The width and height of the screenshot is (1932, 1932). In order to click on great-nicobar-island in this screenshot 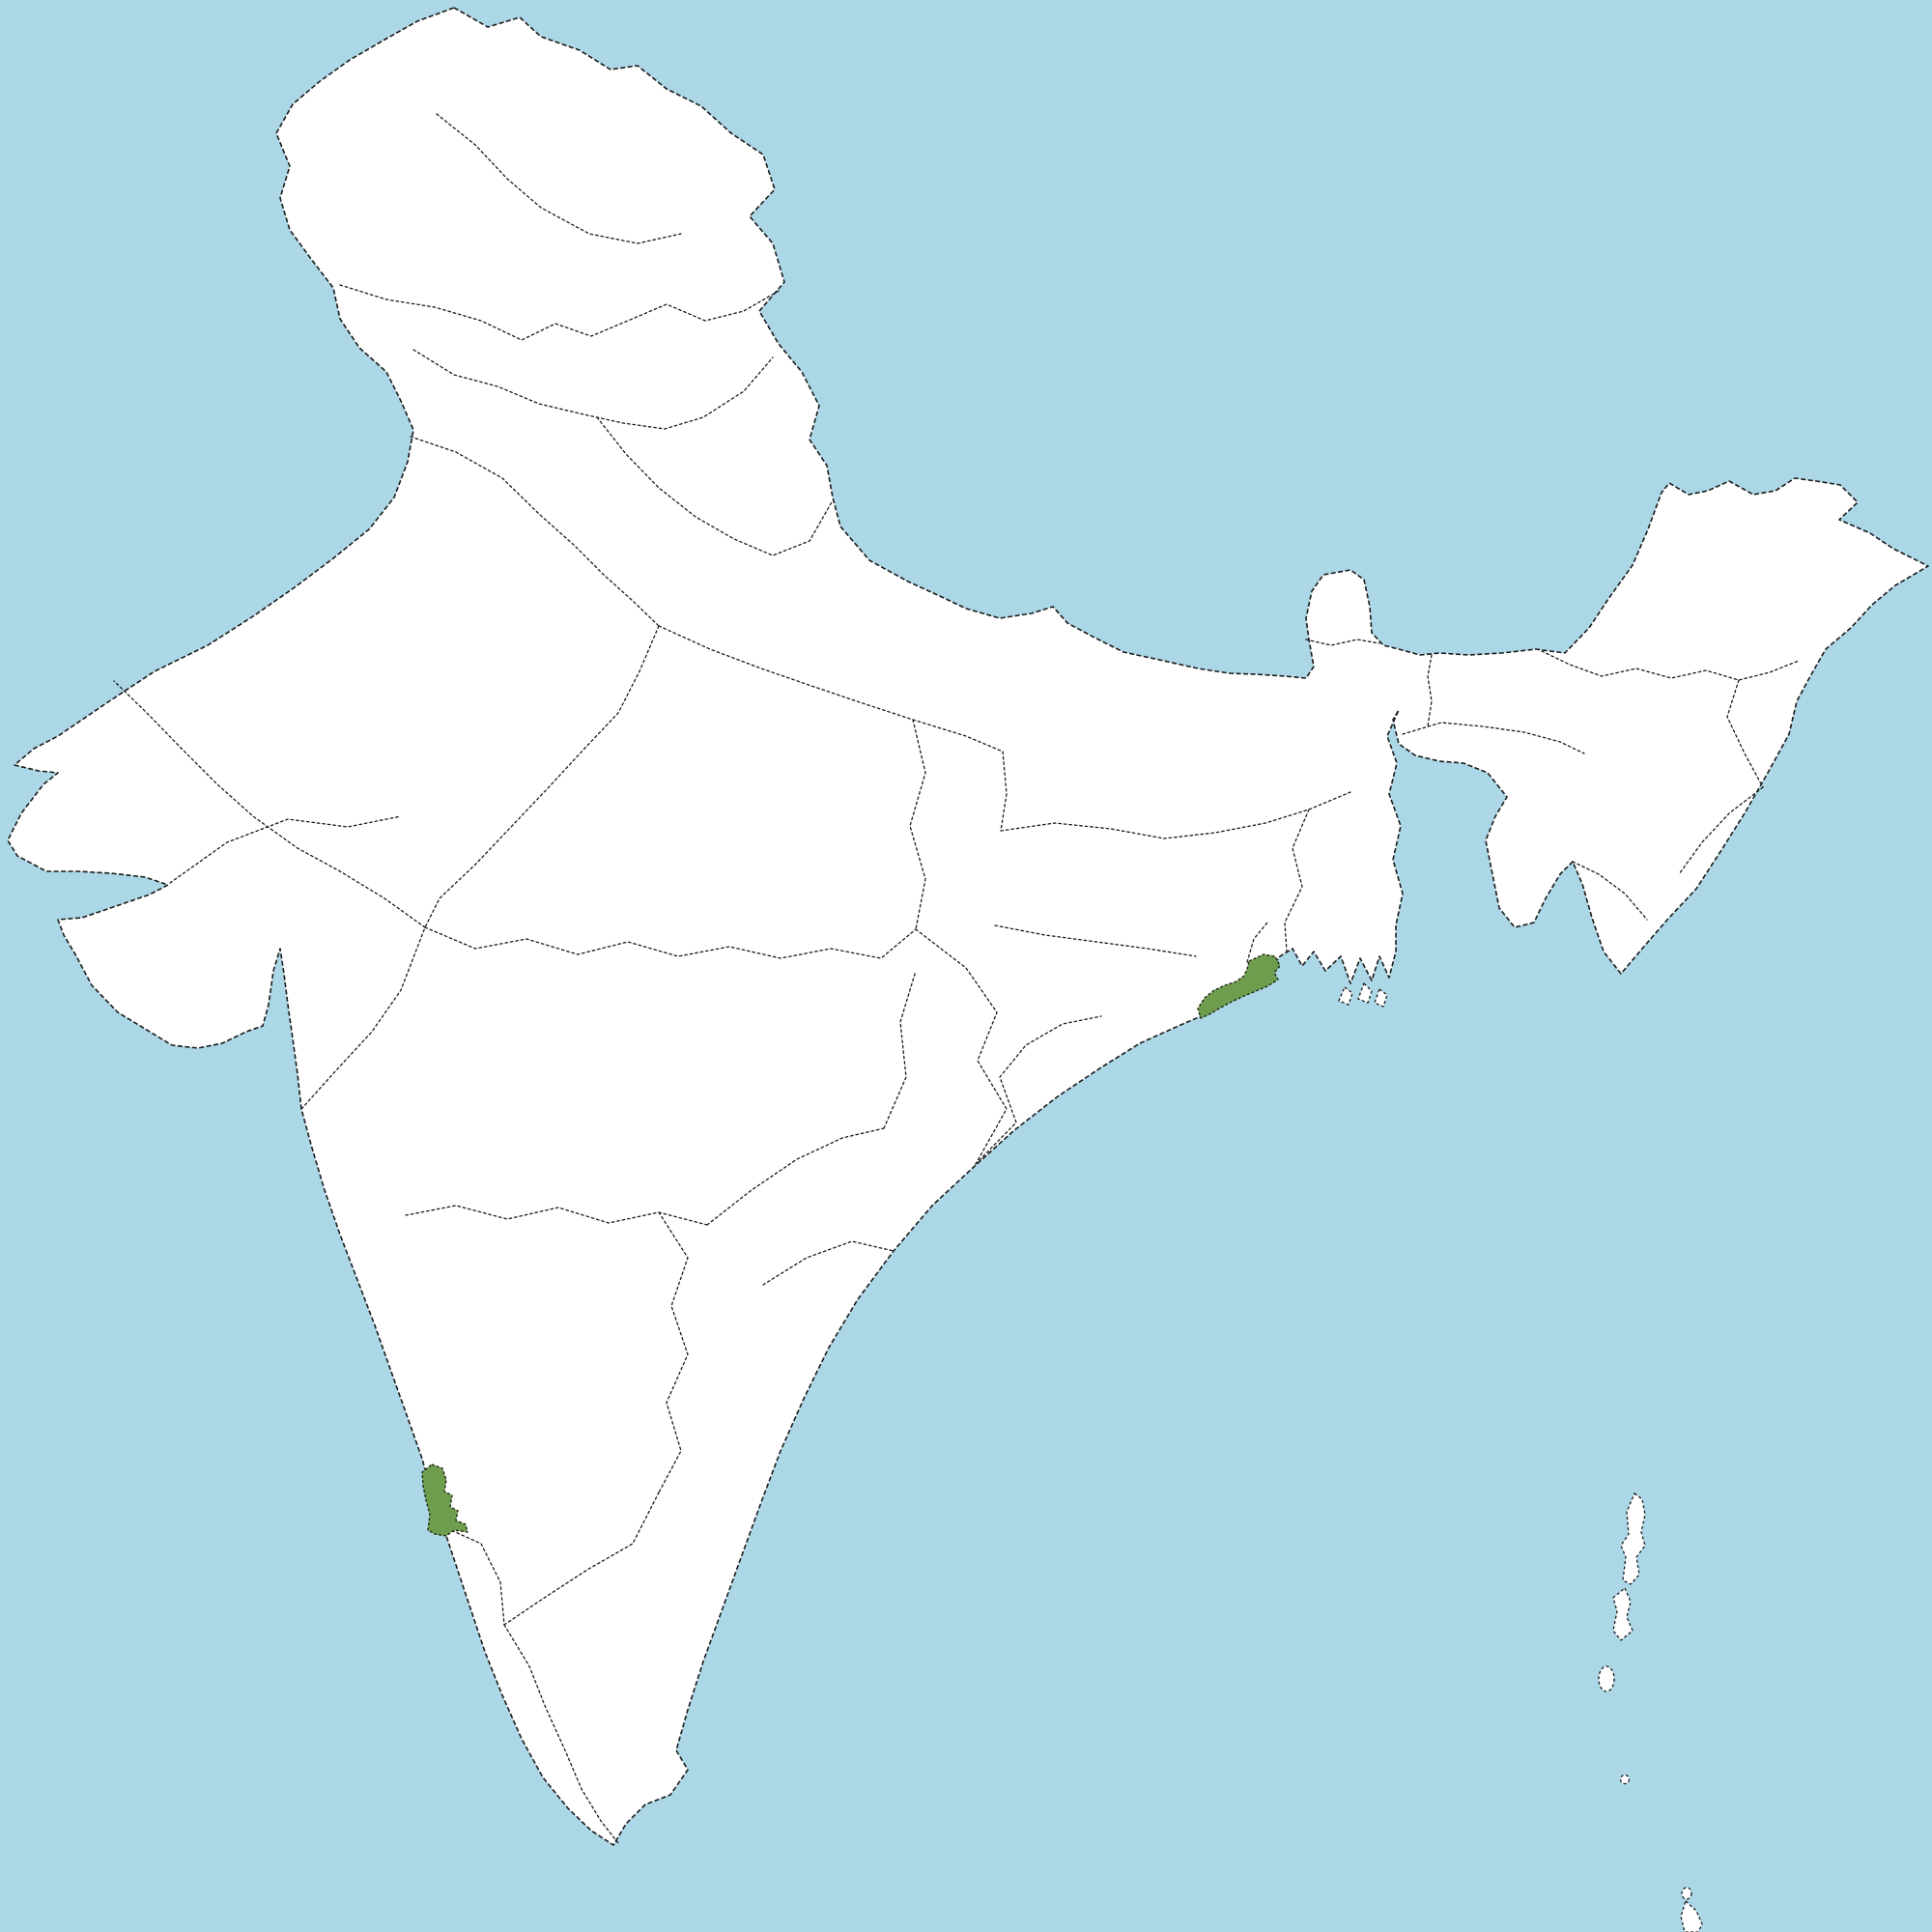, I will do `click(1691, 1915)`.